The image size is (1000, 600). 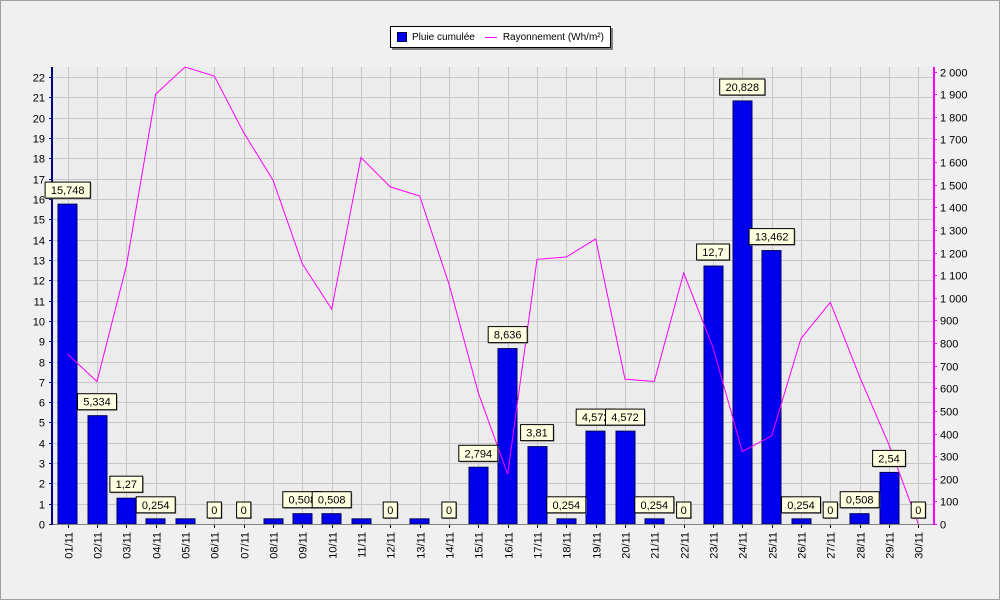 What do you see at coordinates (392, 545) in the screenshot?
I see `x-axis-tick-label: 12/11` at bounding box center [392, 545].